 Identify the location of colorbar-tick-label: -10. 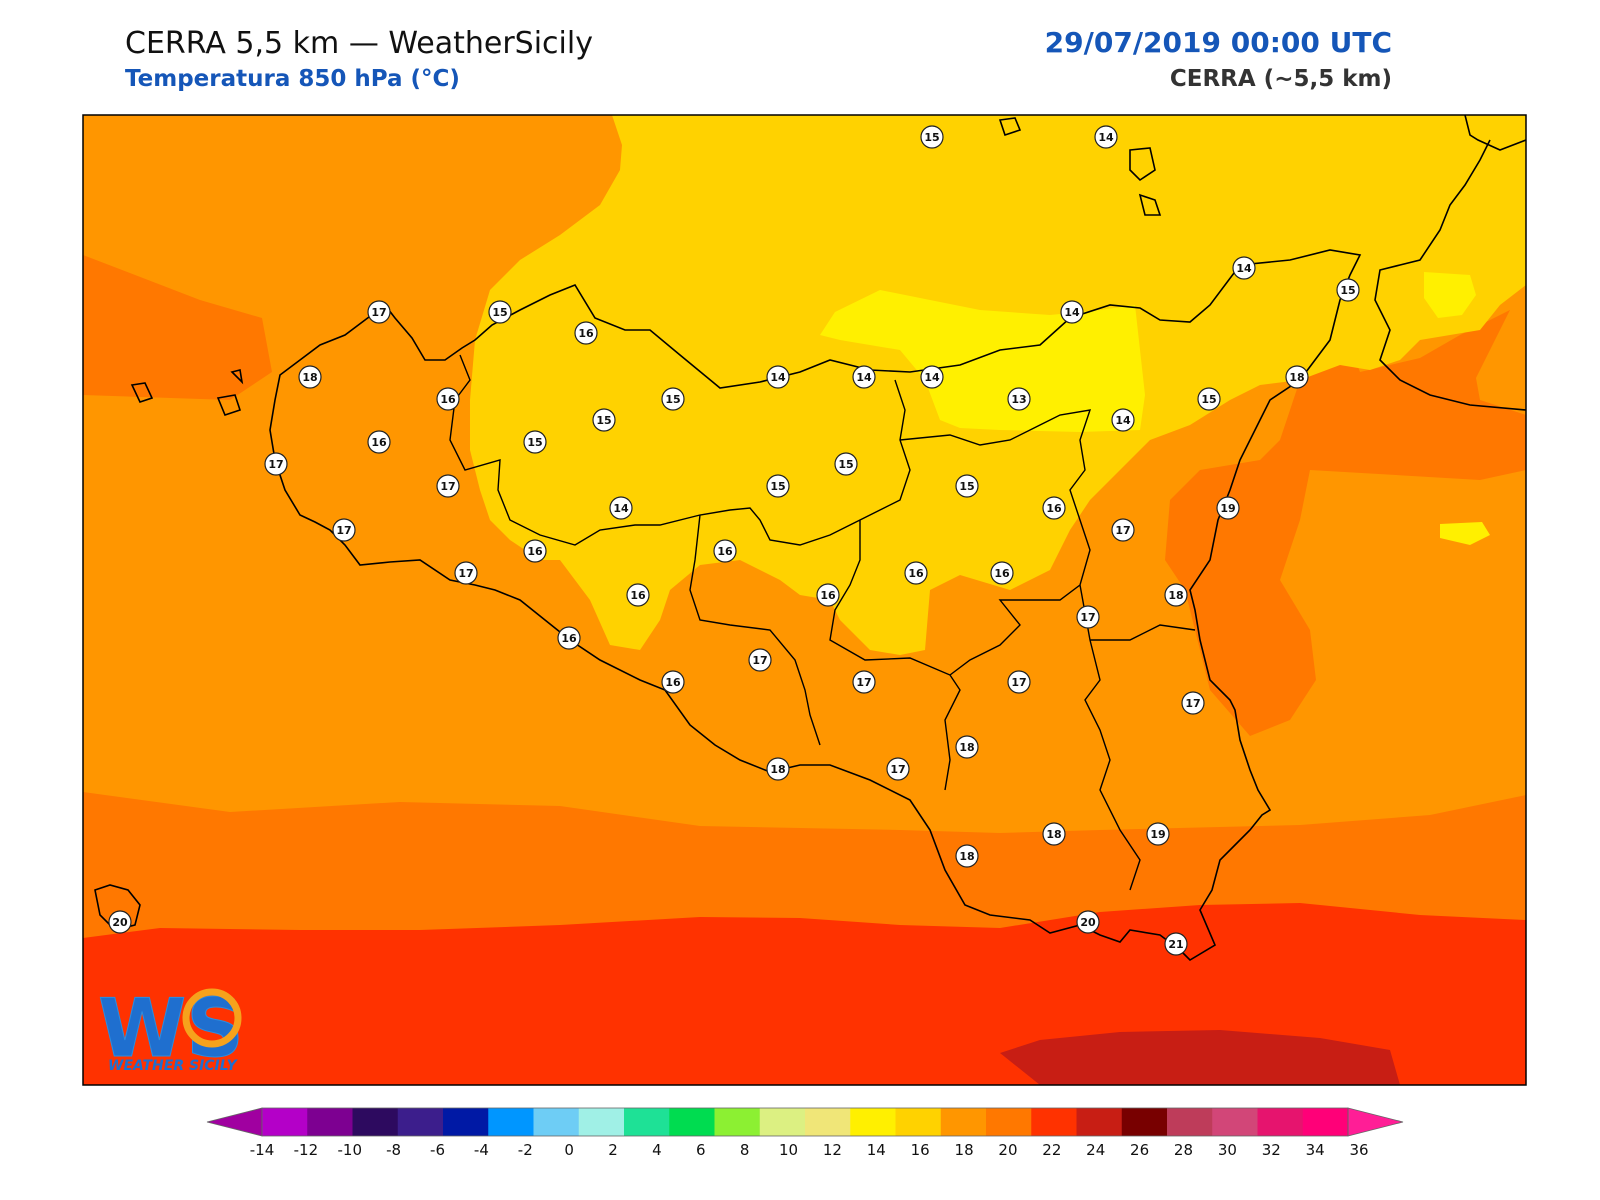
(350, 1150).